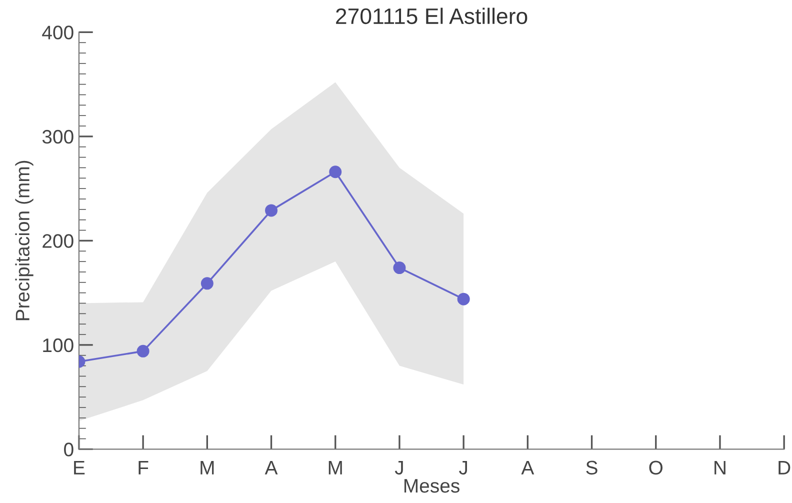 The width and height of the screenshot is (792, 503). What do you see at coordinates (432, 486) in the screenshot?
I see `x-axis-title: Meses` at bounding box center [432, 486].